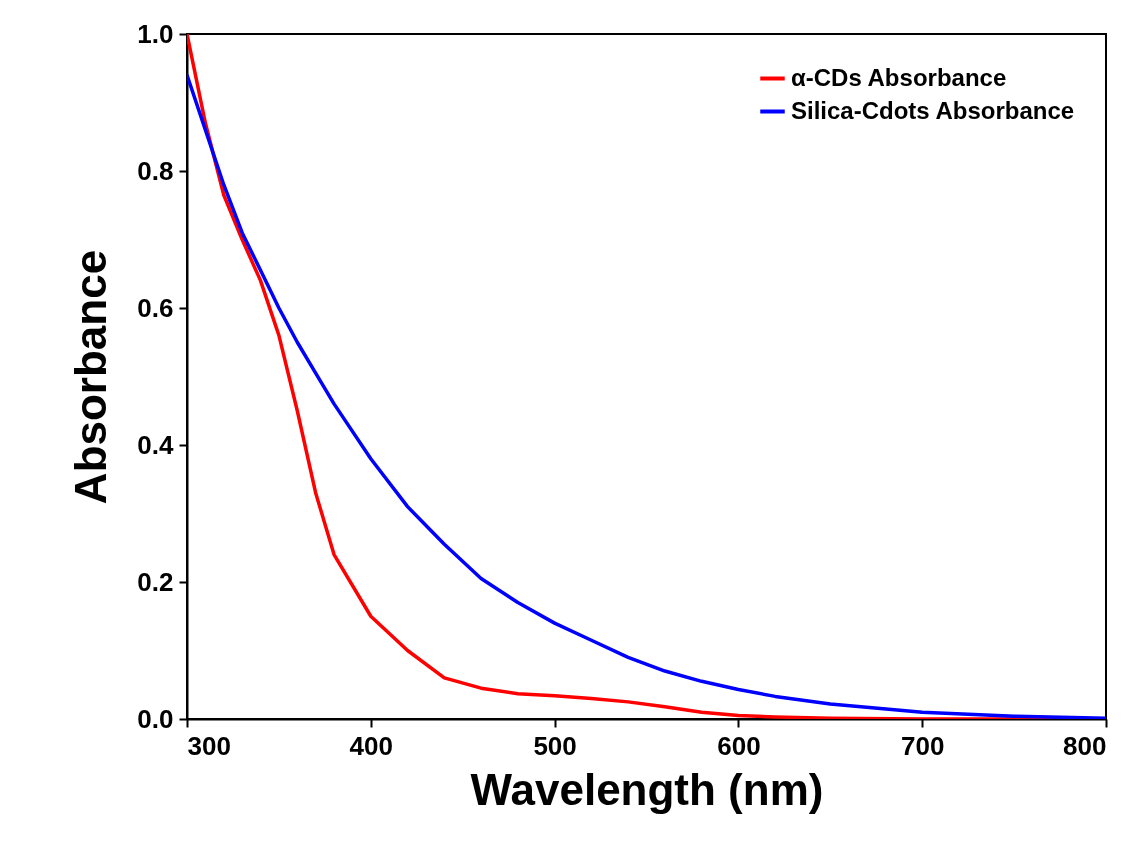  What do you see at coordinates (923, 745) in the screenshot?
I see `x-tick-label: 700` at bounding box center [923, 745].